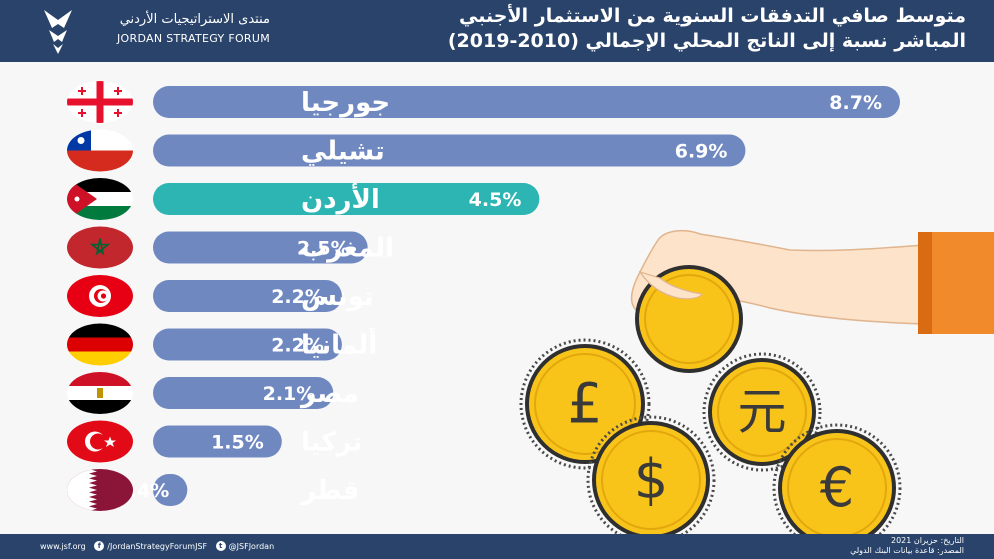 This screenshot has width=994, height=559. I want to click on jsf-emblem-icon, so click(58, 32).